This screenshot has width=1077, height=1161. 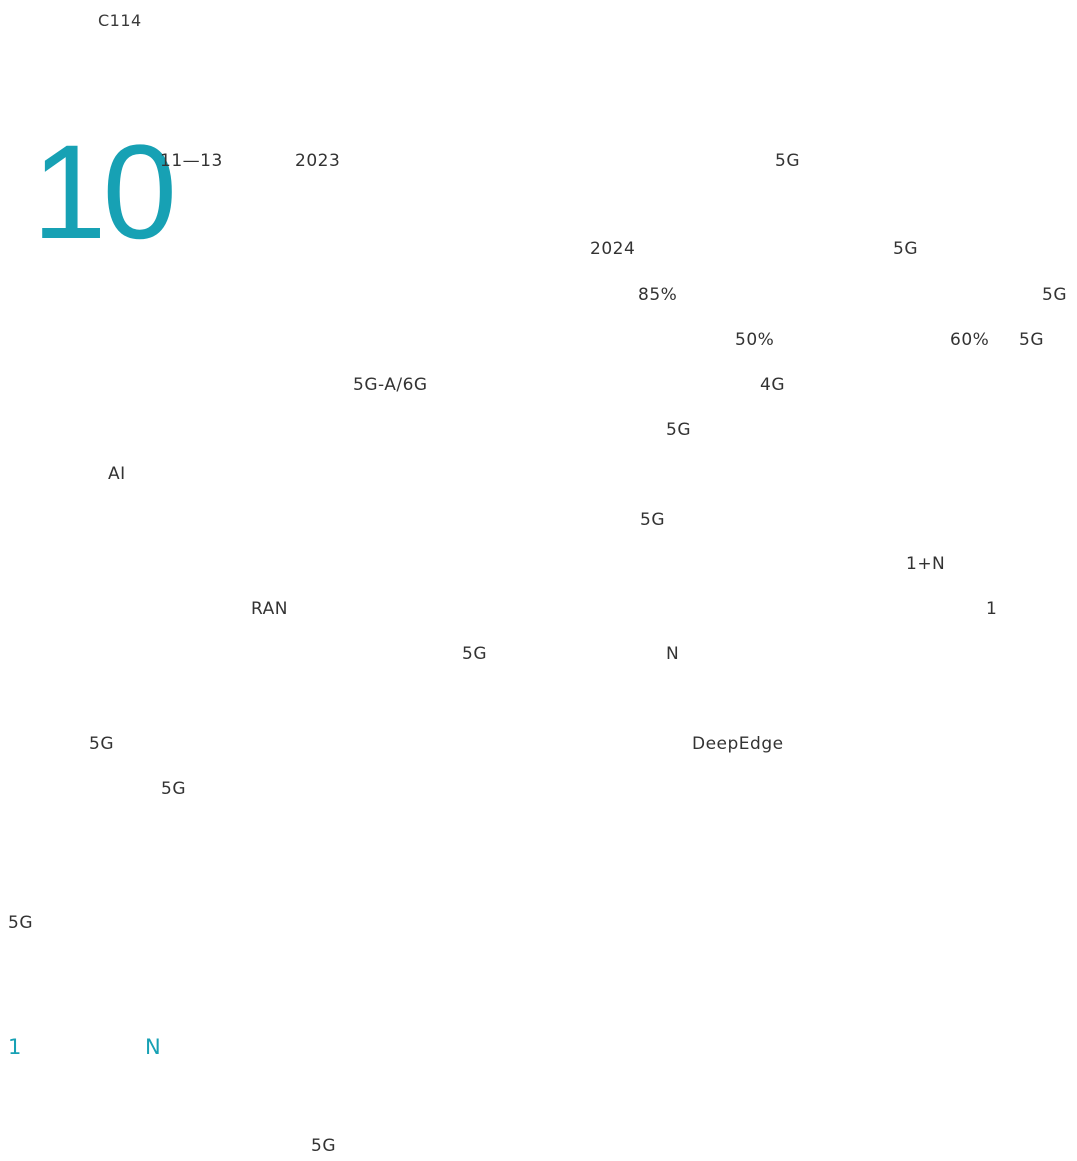 What do you see at coordinates (117, 474) in the screenshot?
I see `ai-text: AI` at bounding box center [117, 474].